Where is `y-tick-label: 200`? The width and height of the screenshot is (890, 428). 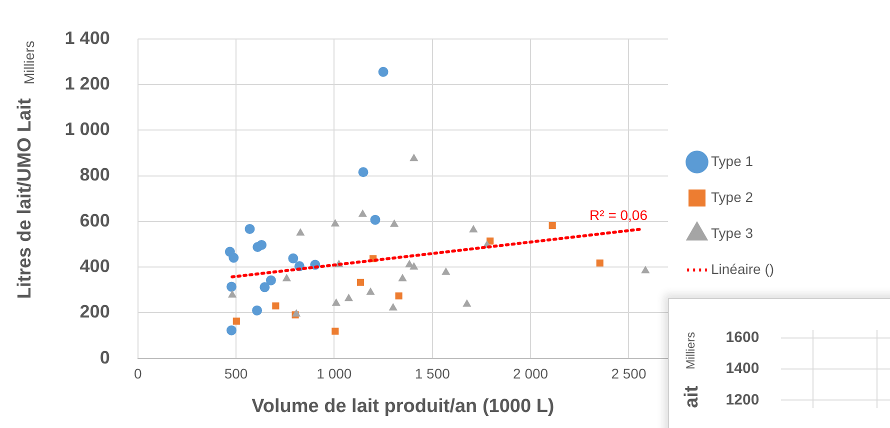
y-tick-label: 200 is located at coordinates (95, 312).